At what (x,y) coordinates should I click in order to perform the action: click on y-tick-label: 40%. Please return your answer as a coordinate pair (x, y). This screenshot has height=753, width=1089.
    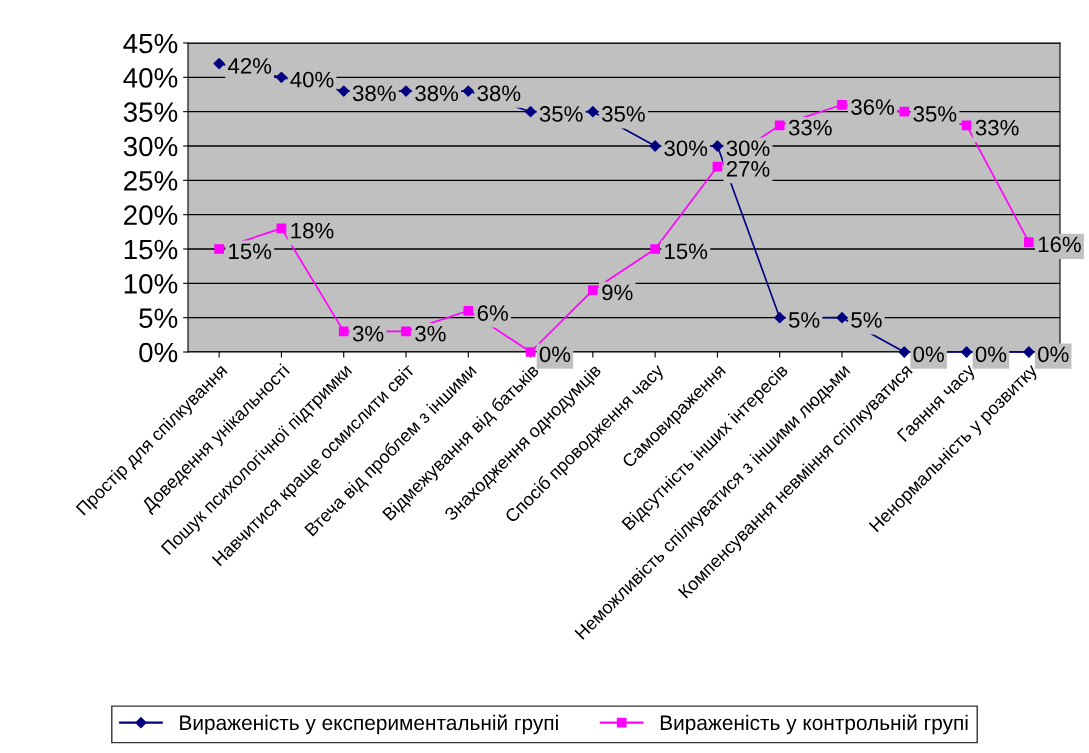
    Looking at the image, I should click on (150, 78).